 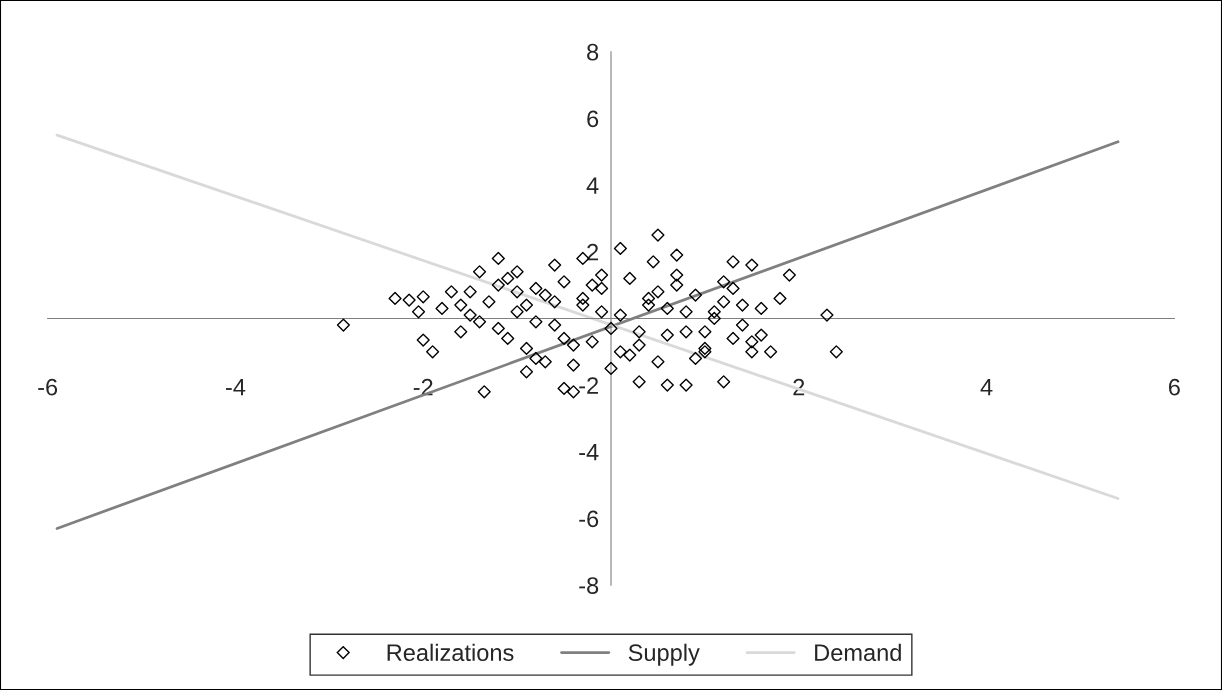 What do you see at coordinates (664, 654) in the screenshot?
I see `legend-label: Supply` at bounding box center [664, 654].